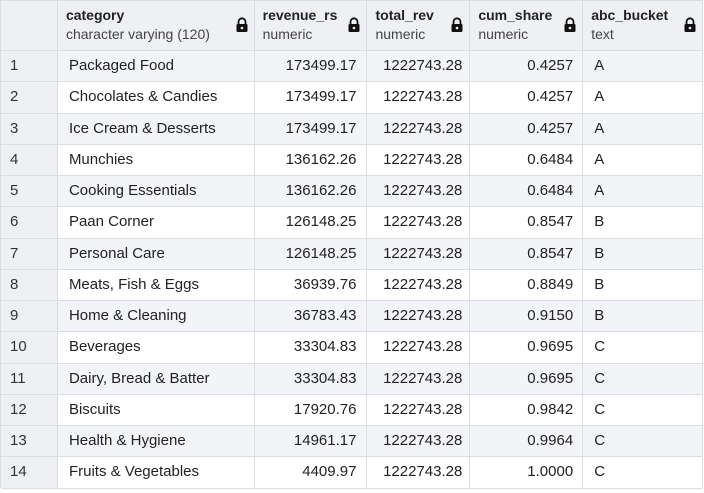 This screenshot has height=493, width=704. Describe the element at coordinates (29, 129) in the screenshot. I see `row-number: 3` at that location.